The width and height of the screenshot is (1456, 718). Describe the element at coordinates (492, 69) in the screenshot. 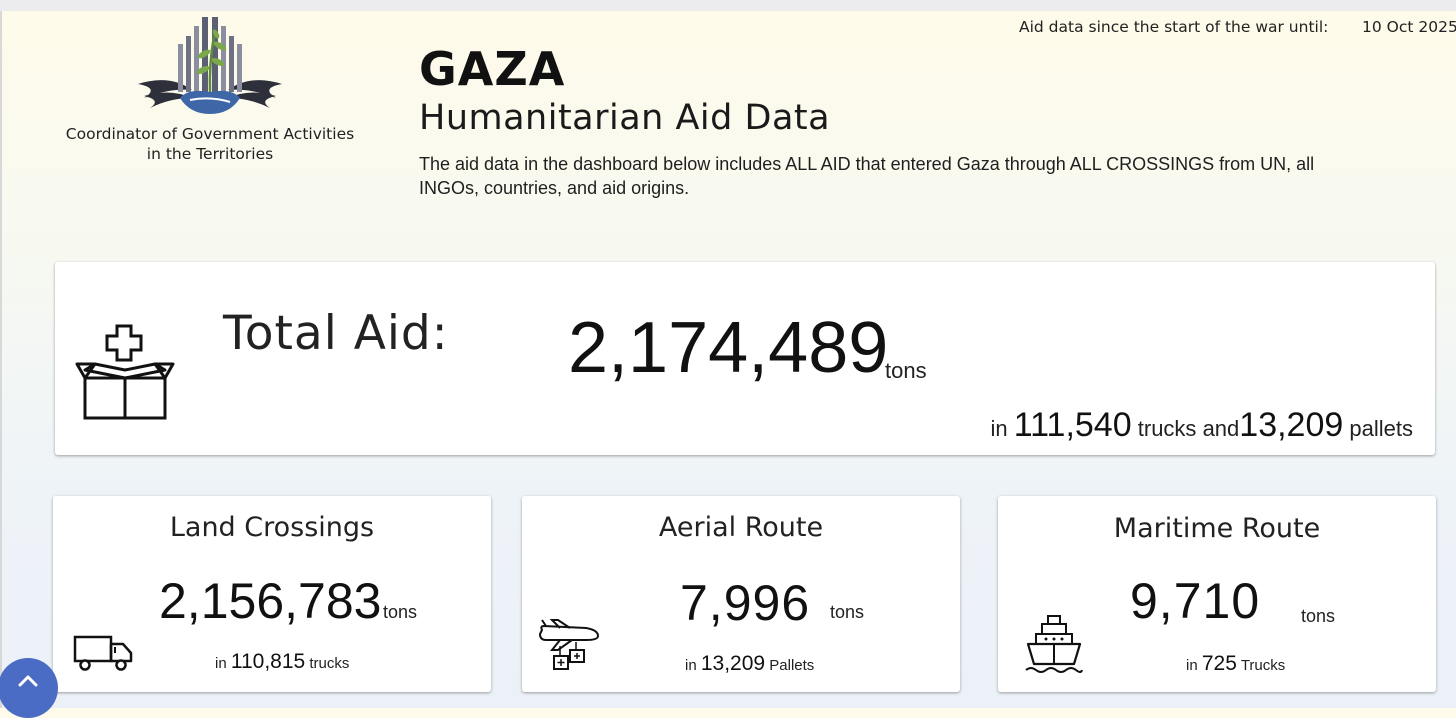

I see `page-title: GAZA` at that location.